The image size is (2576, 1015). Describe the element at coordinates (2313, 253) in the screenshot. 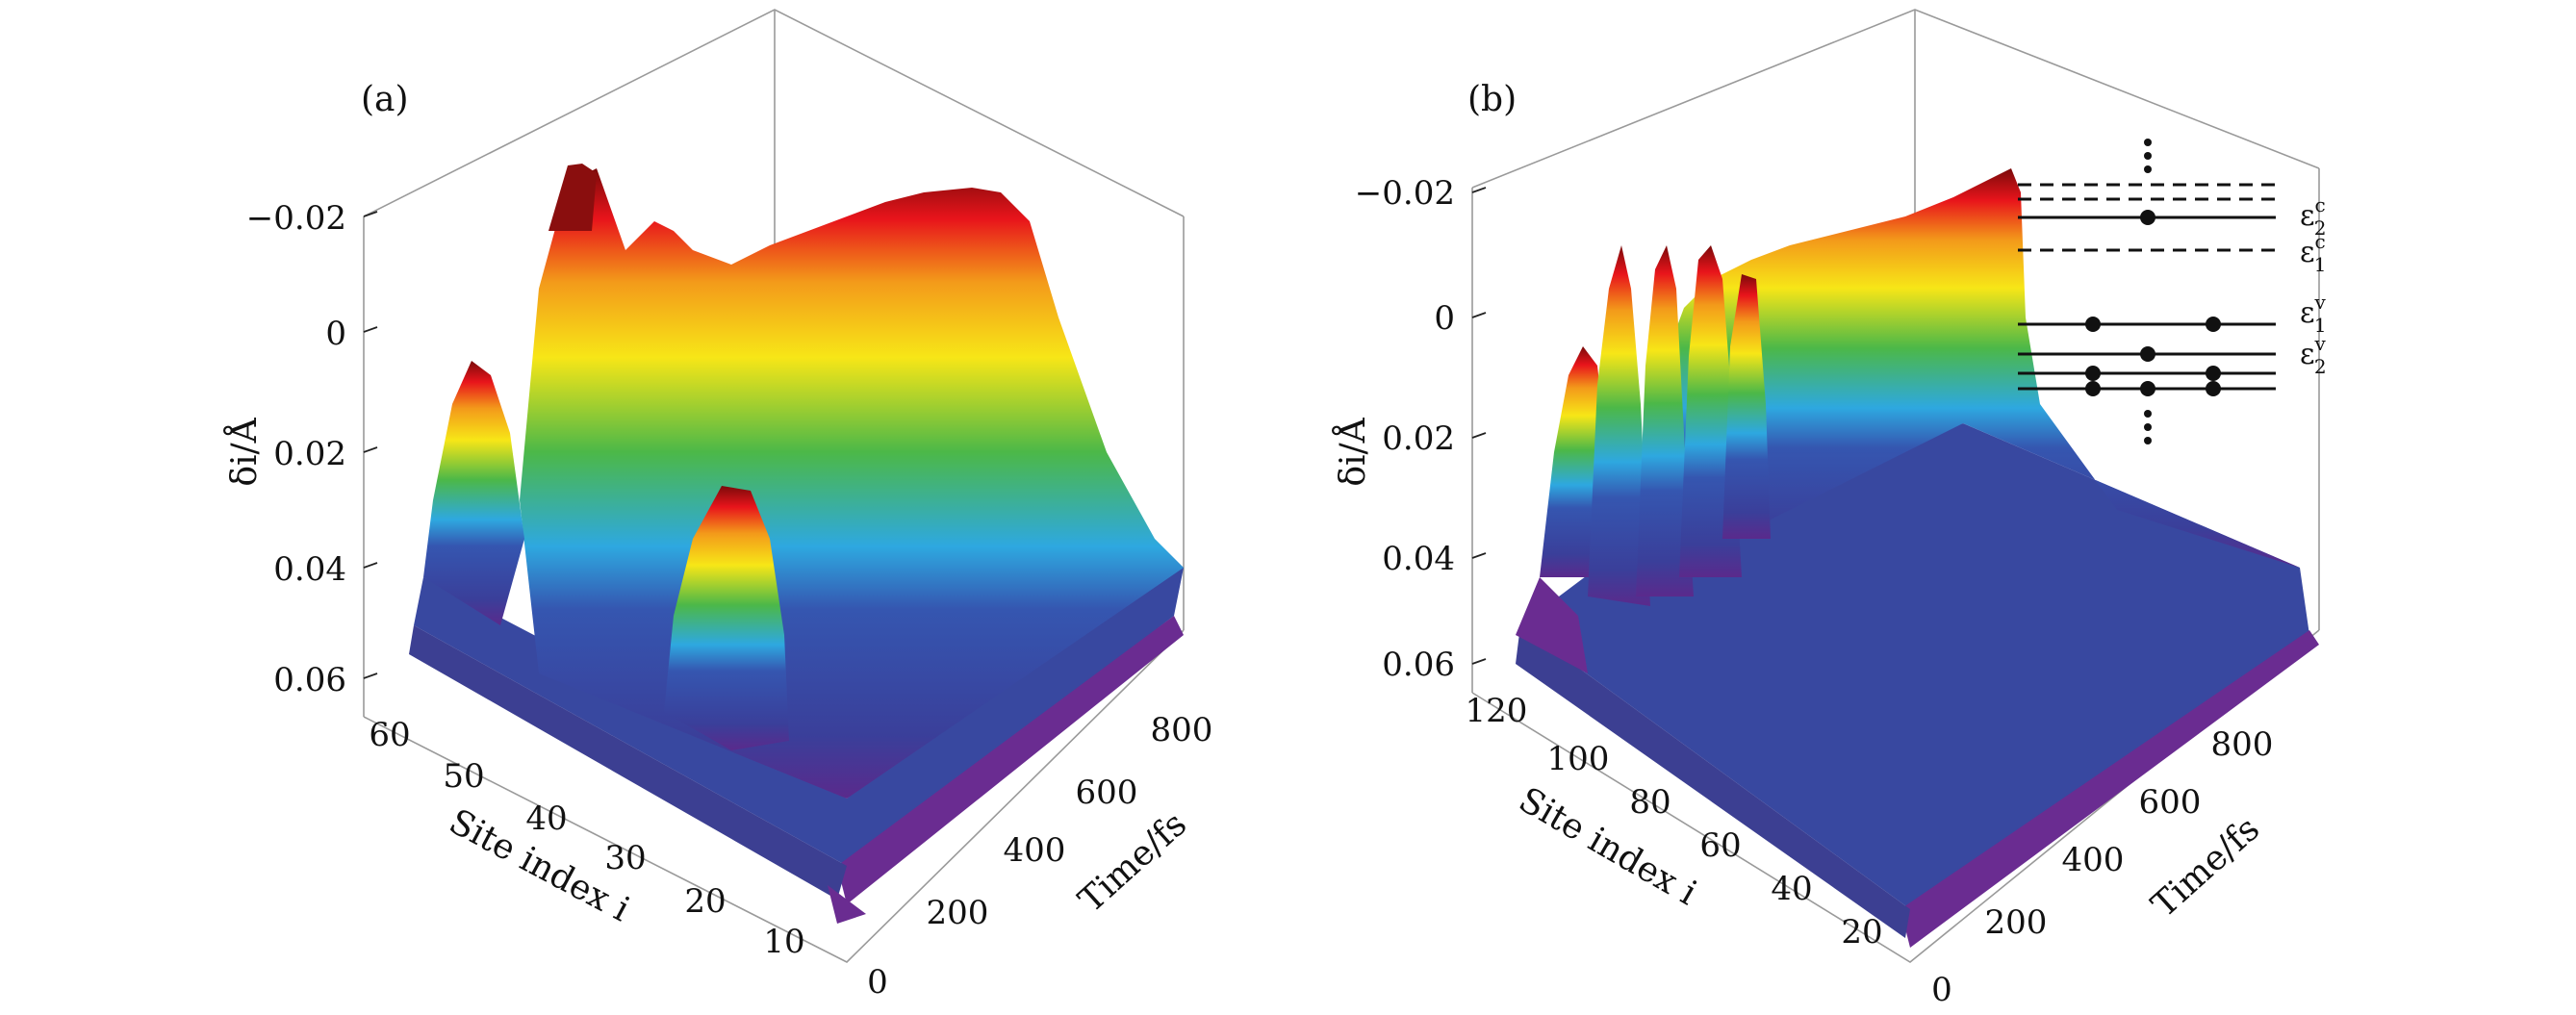

I see `level-label-e1c: εc 1` at that location.